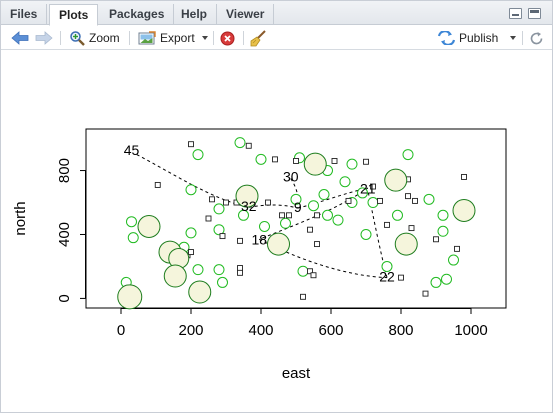  I want to click on x-tick-label: 1000, so click(470, 330).